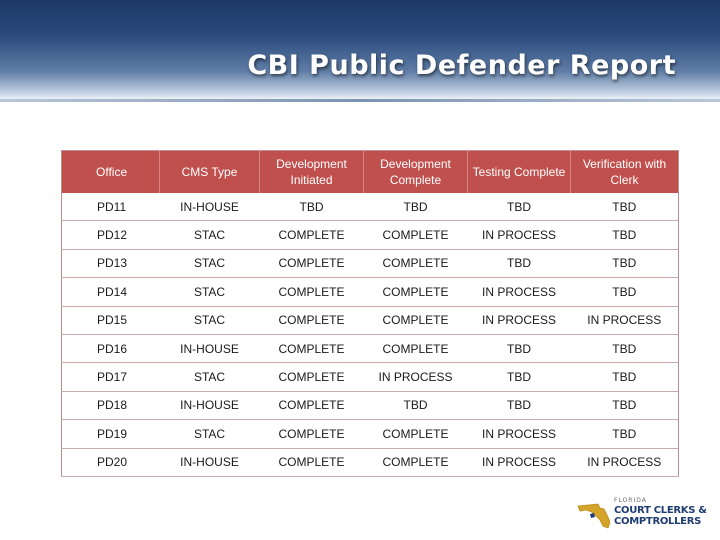  I want to click on logo-line-court-clerks: COURT CLERKS &, so click(660, 510).